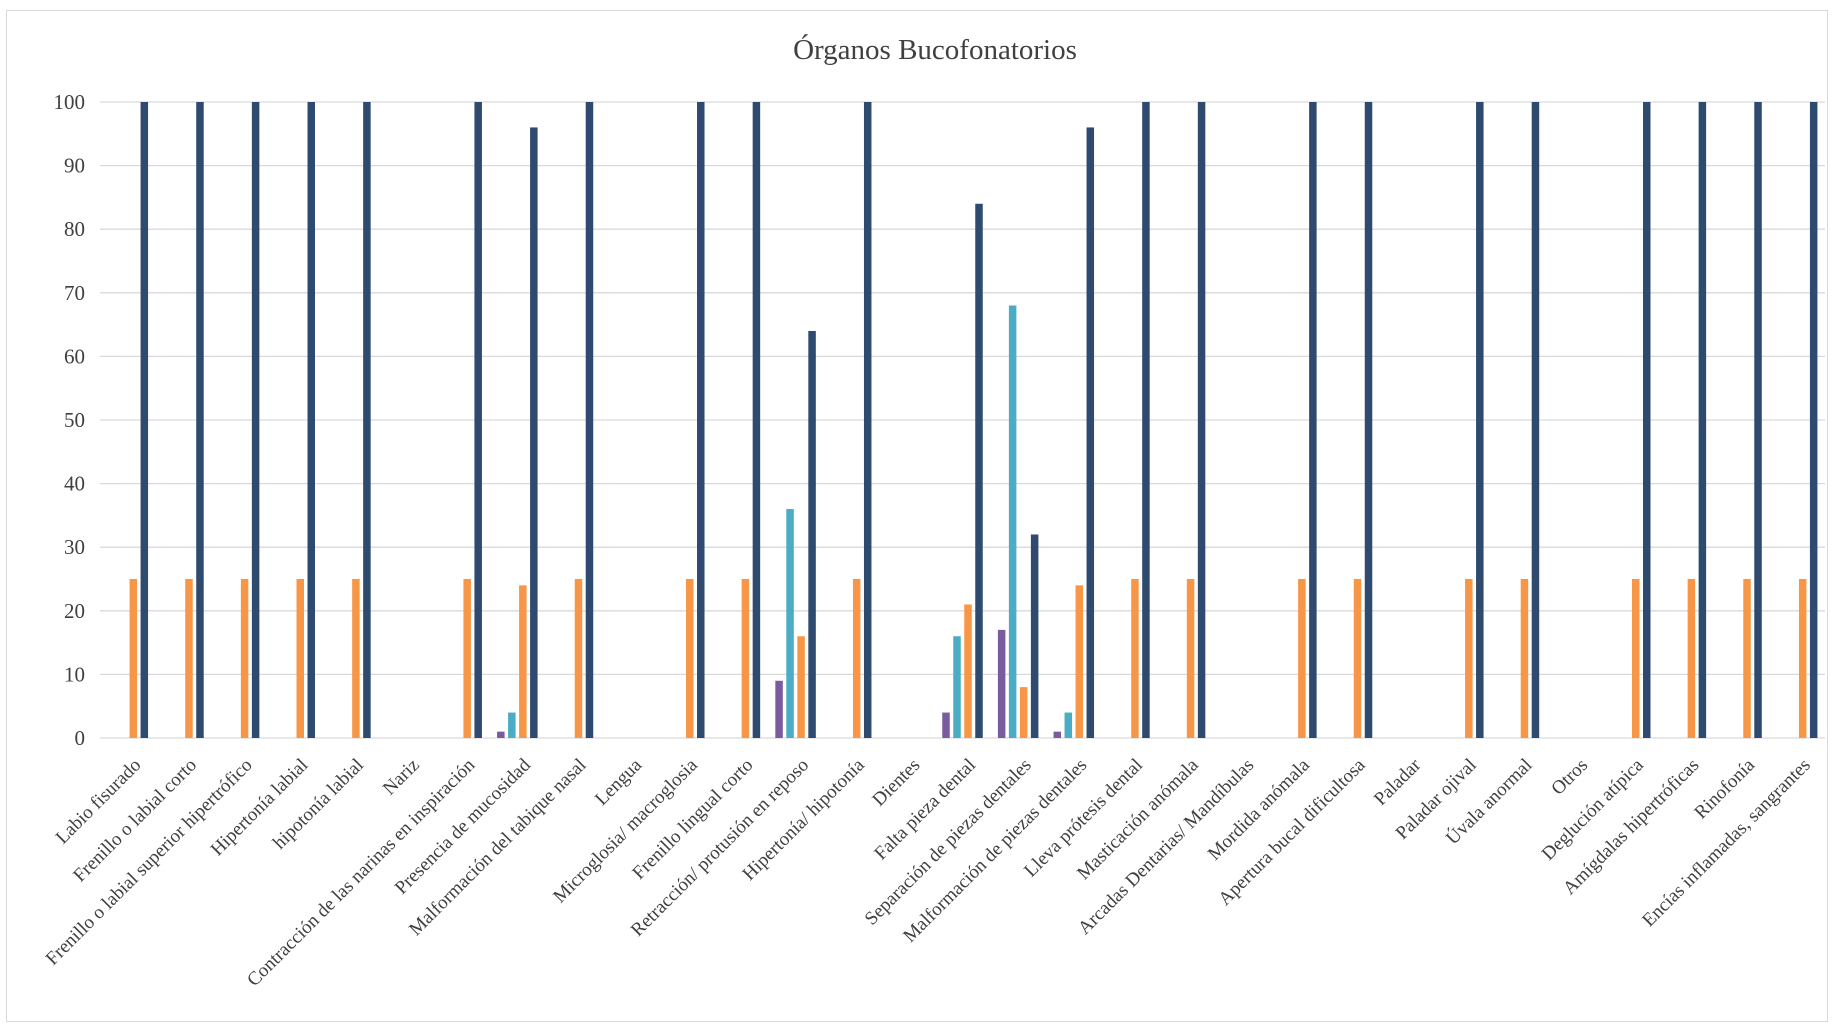 This screenshot has height=1029, width=1836. Describe the element at coordinates (74, 547) in the screenshot. I see `y-tick-label: 30` at that location.